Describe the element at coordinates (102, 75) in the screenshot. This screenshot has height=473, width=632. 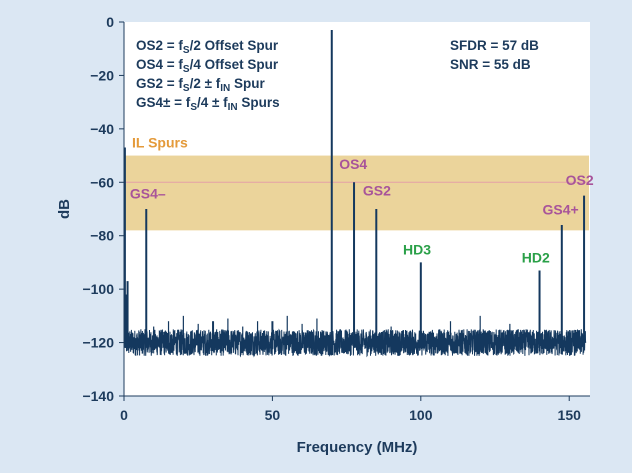
I see `y-tick-label: −20` at that location.